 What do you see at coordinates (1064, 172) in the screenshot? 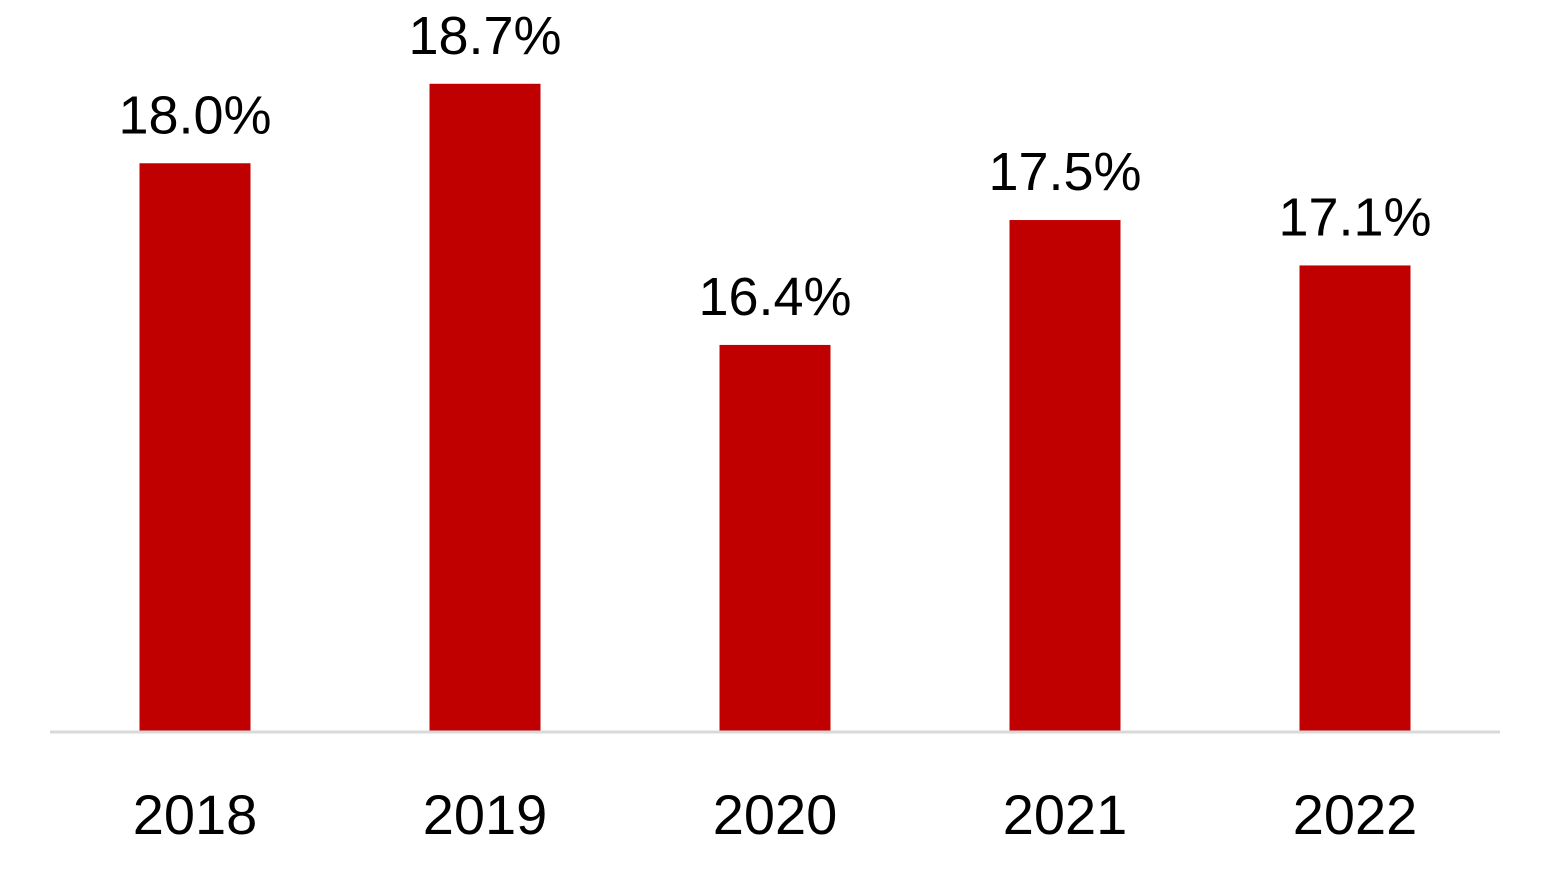
I see `data-label-2021: 17.5%` at bounding box center [1064, 172].